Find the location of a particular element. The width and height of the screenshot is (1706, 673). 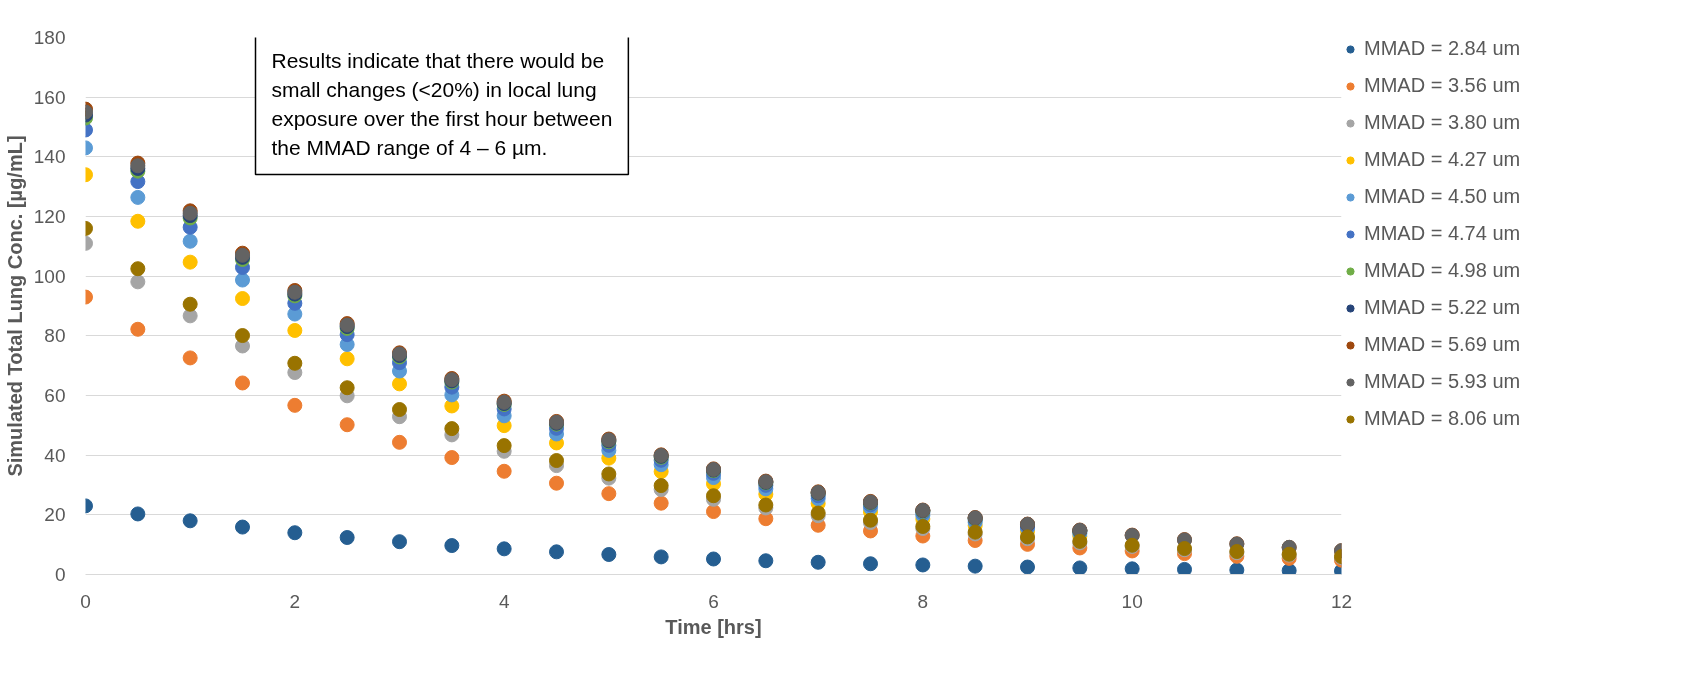

legend-label: MMAD = 4.27 um is located at coordinates (1442, 159).